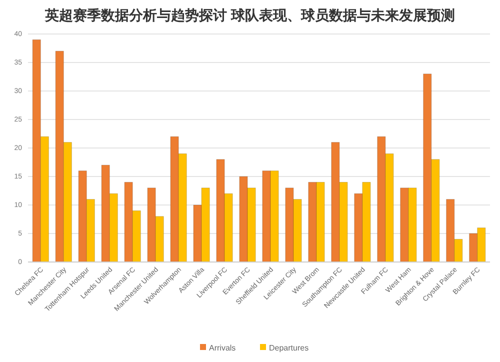 The image size is (500, 362). What do you see at coordinates (222, 348) in the screenshot?
I see `legend-label: Arrivals` at bounding box center [222, 348].